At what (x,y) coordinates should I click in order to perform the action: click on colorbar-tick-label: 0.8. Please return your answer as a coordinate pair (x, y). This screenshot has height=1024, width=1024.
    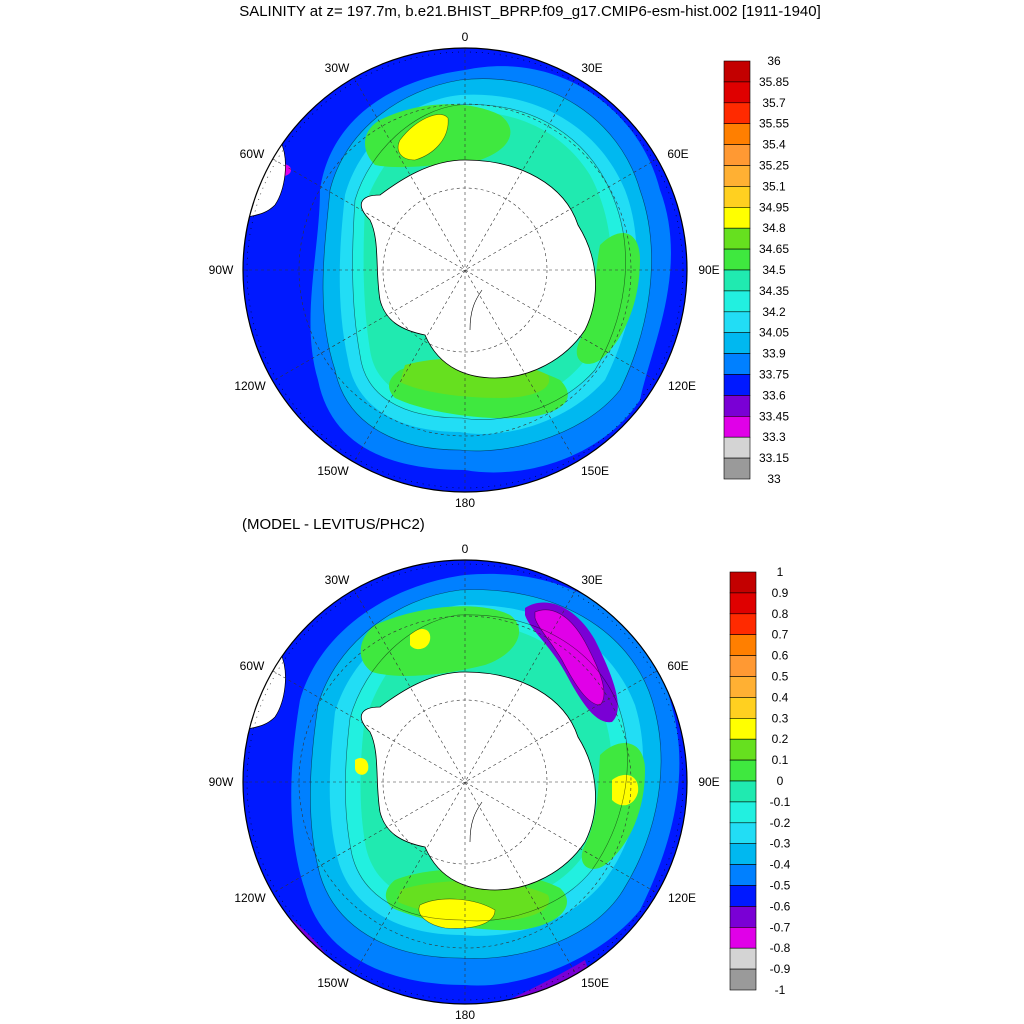
    Looking at the image, I should click on (780, 614).